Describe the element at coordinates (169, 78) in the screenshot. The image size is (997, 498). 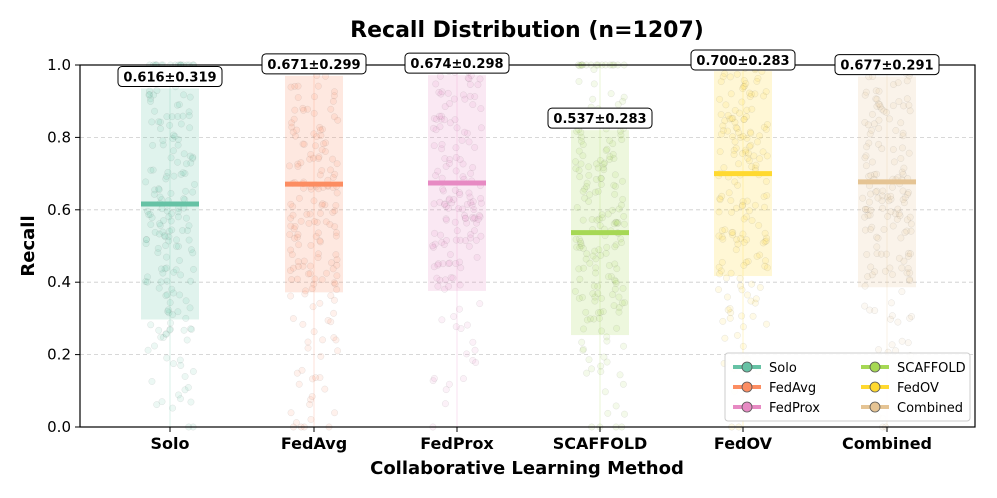
I see `stat-label-text: 0.616±0.319` at that location.